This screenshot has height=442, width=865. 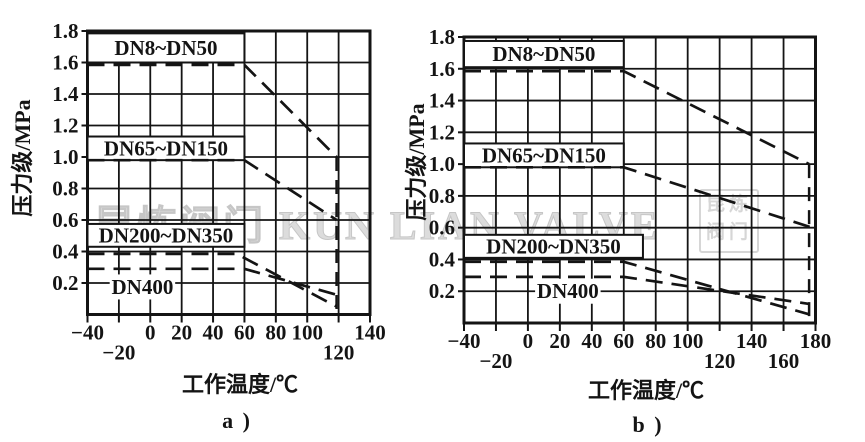 What do you see at coordinates (648, 424) in the screenshot?
I see `sublabel-chart-b: b )` at bounding box center [648, 424].